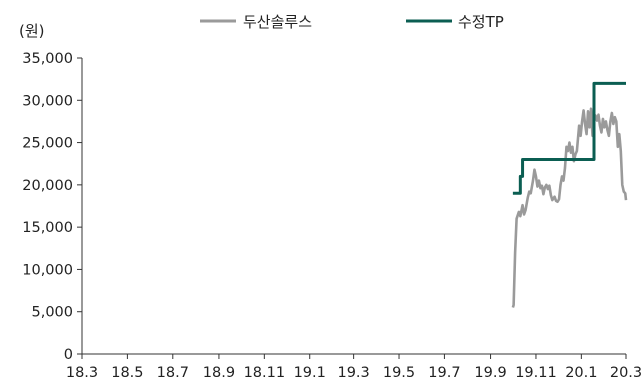 This screenshot has height=383, width=642. I want to click on legend-label-1: 수정TP, so click(481, 22).